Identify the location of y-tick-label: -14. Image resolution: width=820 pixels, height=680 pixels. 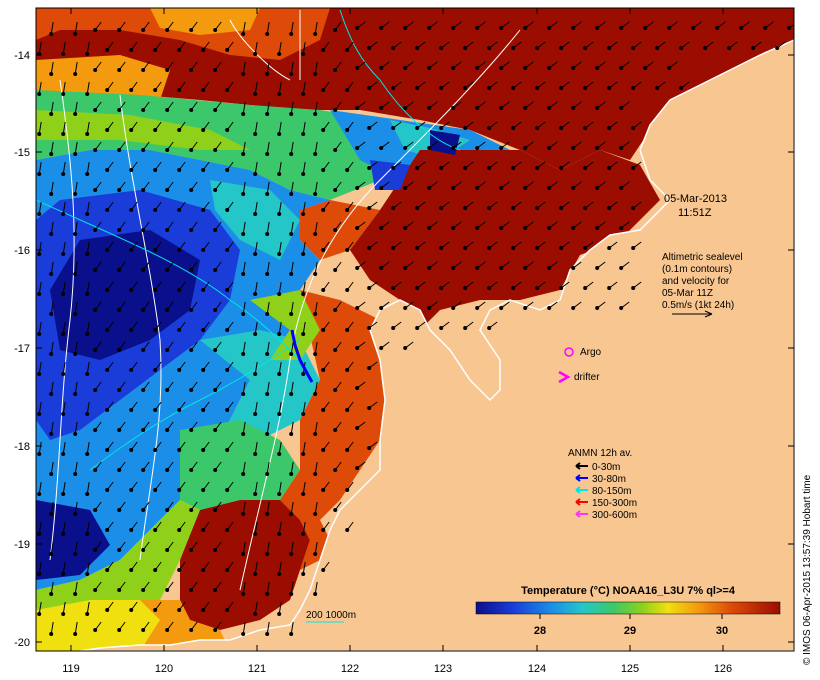
(22, 56).